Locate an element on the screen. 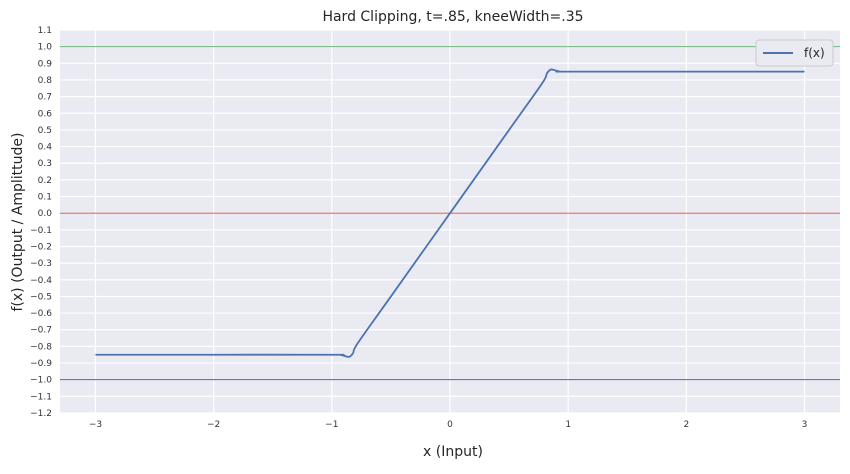  y-tick-label-21: 0.9 is located at coordinates (45, 64).